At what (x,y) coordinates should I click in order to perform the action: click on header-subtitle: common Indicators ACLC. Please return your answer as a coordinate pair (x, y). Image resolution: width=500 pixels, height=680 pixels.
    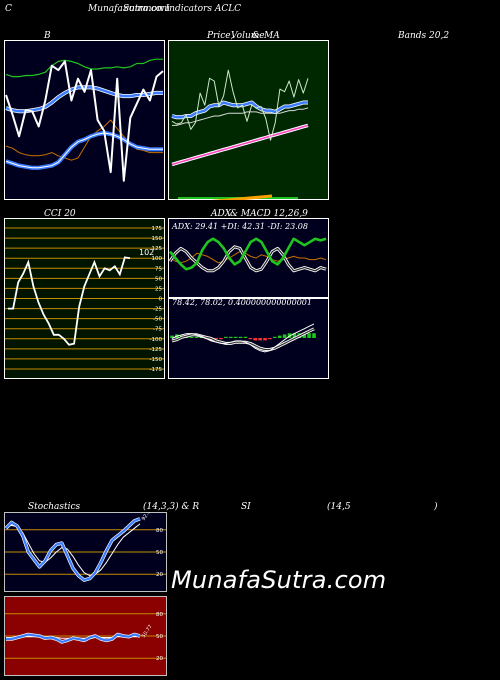
    Looking at the image, I should click on (183, 9).